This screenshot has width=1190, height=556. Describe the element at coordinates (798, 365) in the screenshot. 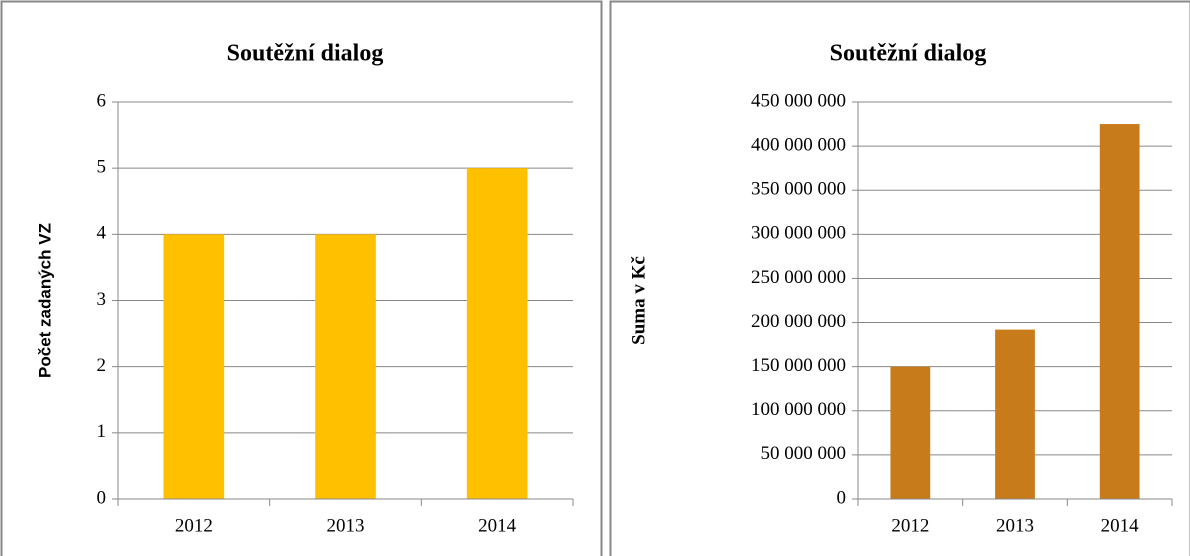

I see `y-tick-label: 150 000 000` at that location.